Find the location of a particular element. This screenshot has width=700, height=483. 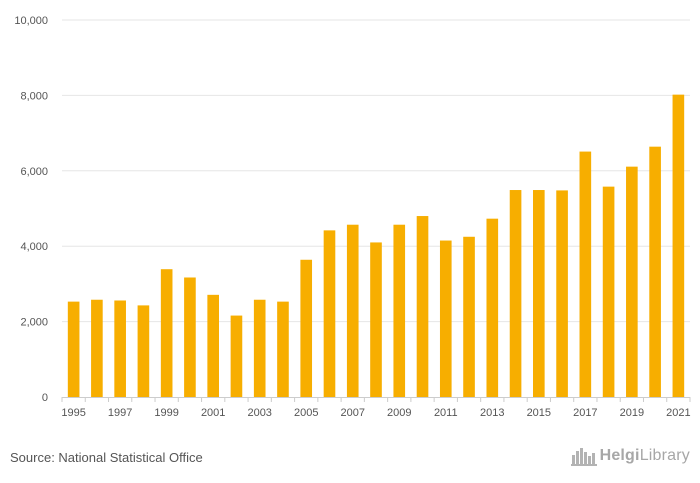

x-tick-label: 1997 is located at coordinates (120, 413).